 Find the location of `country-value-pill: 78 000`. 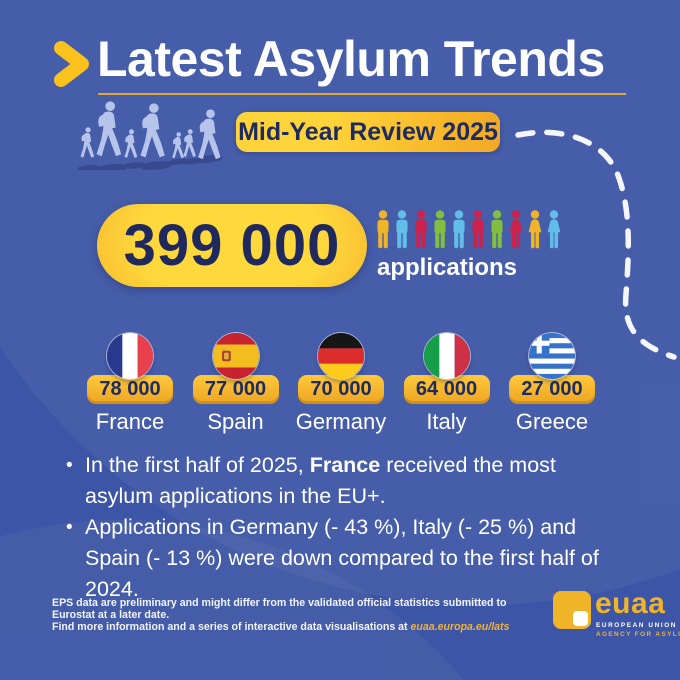

country-value-pill: 78 000 is located at coordinates (130, 389).